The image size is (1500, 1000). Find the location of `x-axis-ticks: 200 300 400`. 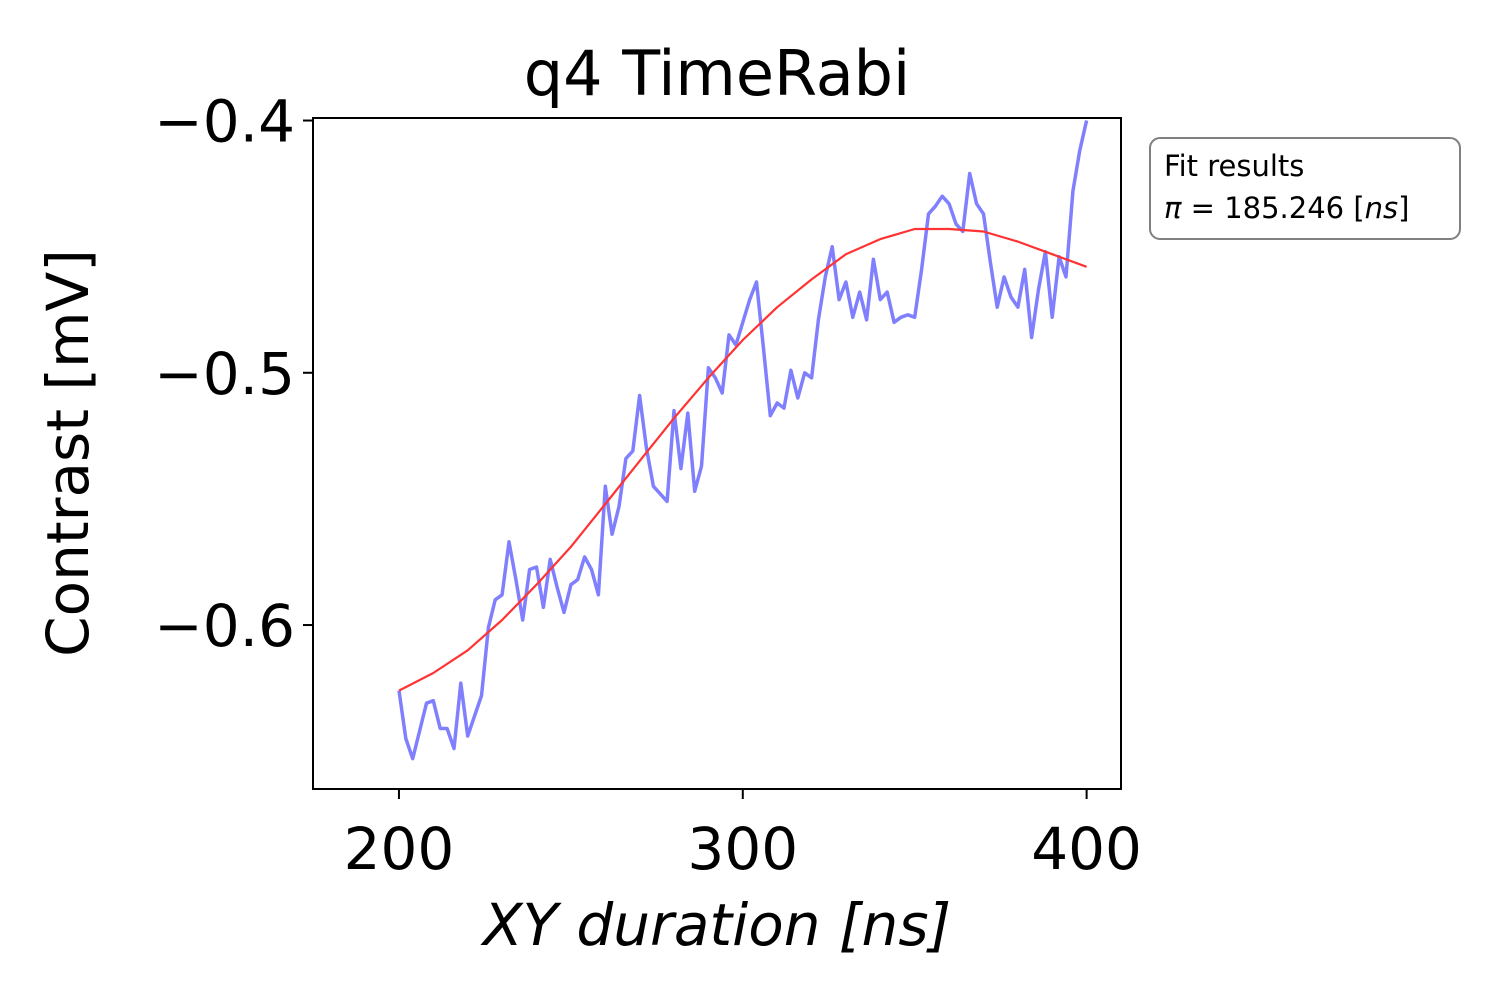

x-axis-ticks: 200 300 400 is located at coordinates (743, 836).